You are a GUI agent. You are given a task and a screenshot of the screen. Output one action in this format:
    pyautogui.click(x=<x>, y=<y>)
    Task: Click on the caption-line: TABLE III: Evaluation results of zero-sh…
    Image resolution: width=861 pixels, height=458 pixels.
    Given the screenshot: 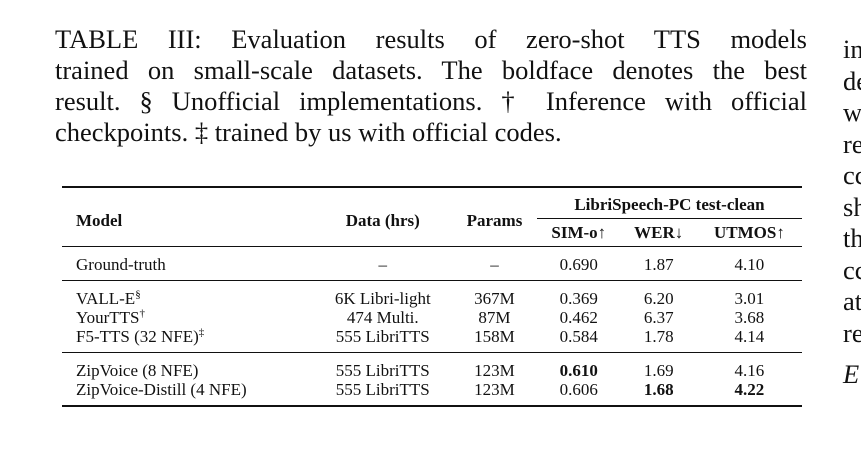 What is the action you would take?
    pyautogui.click(x=431, y=39)
    